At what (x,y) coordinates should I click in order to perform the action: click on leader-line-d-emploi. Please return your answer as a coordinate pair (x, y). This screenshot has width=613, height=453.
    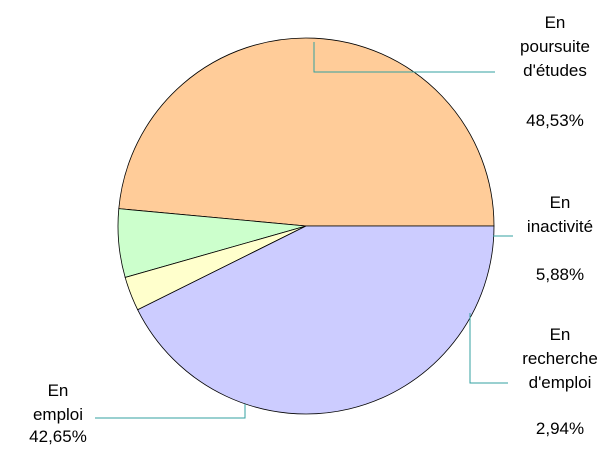
    Looking at the image, I should click on (488, 348).